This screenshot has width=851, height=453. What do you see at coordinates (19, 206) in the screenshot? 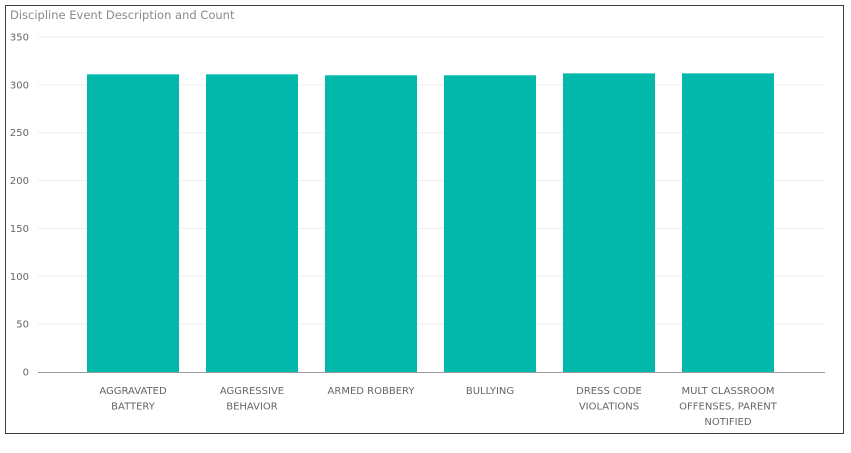
I see `y-axis-ticks: 0 50 100 150 200 250 300 350` at bounding box center [19, 206].